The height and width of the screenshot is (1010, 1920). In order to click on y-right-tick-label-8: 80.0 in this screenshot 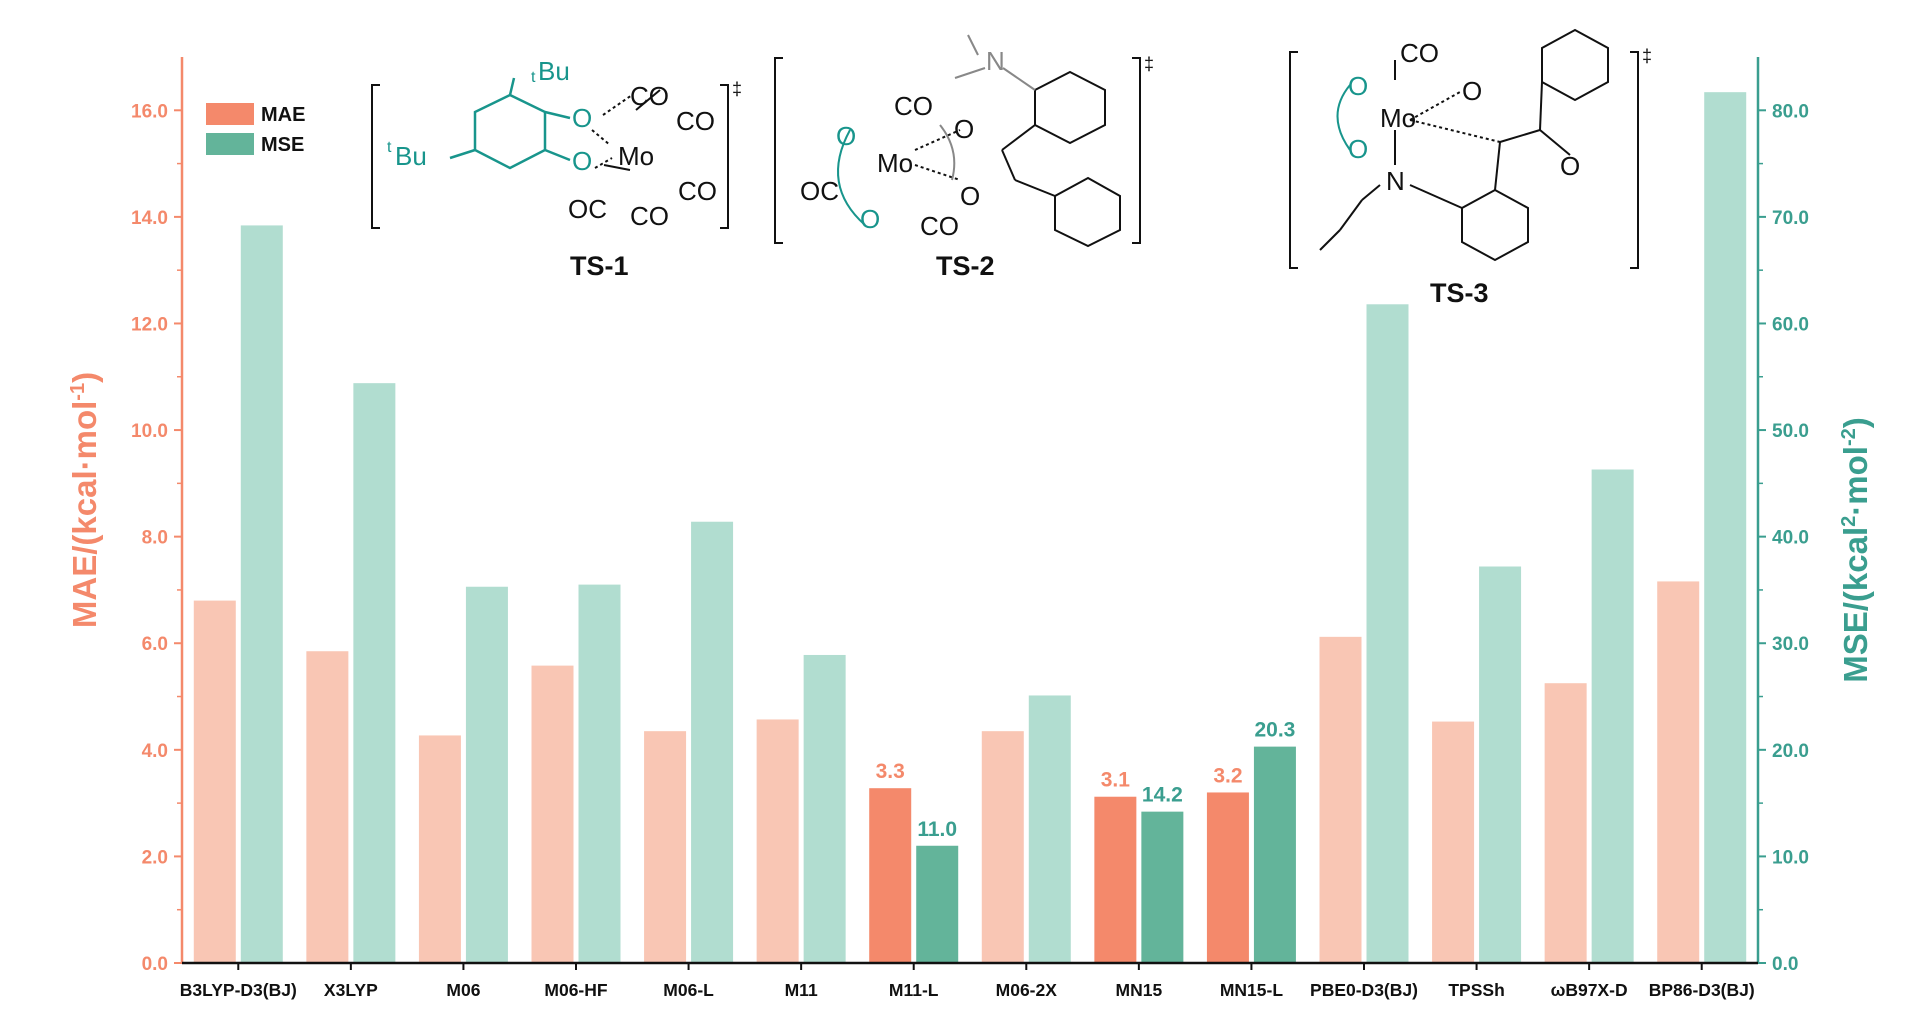, I will do `click(1790, 111)`.